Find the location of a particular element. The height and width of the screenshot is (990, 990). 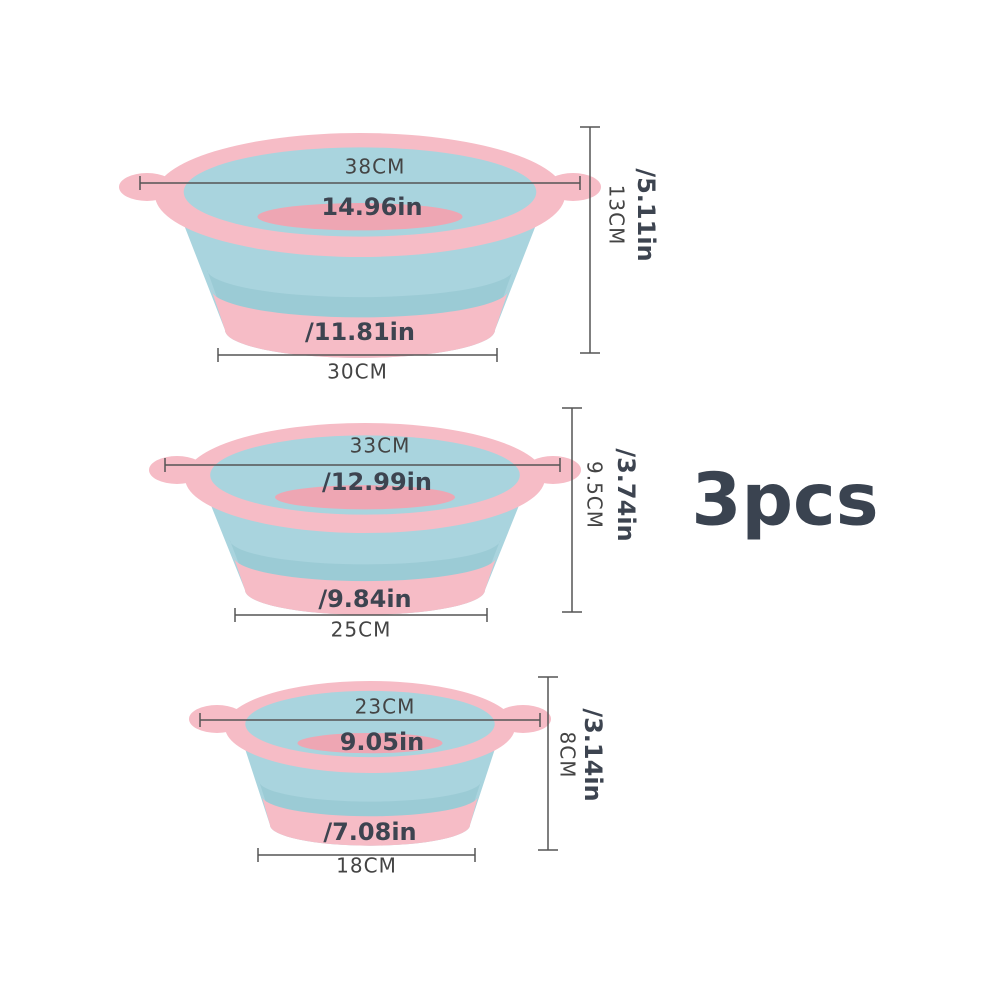

top-cm: 38CM is located at coordinates (375, 167).